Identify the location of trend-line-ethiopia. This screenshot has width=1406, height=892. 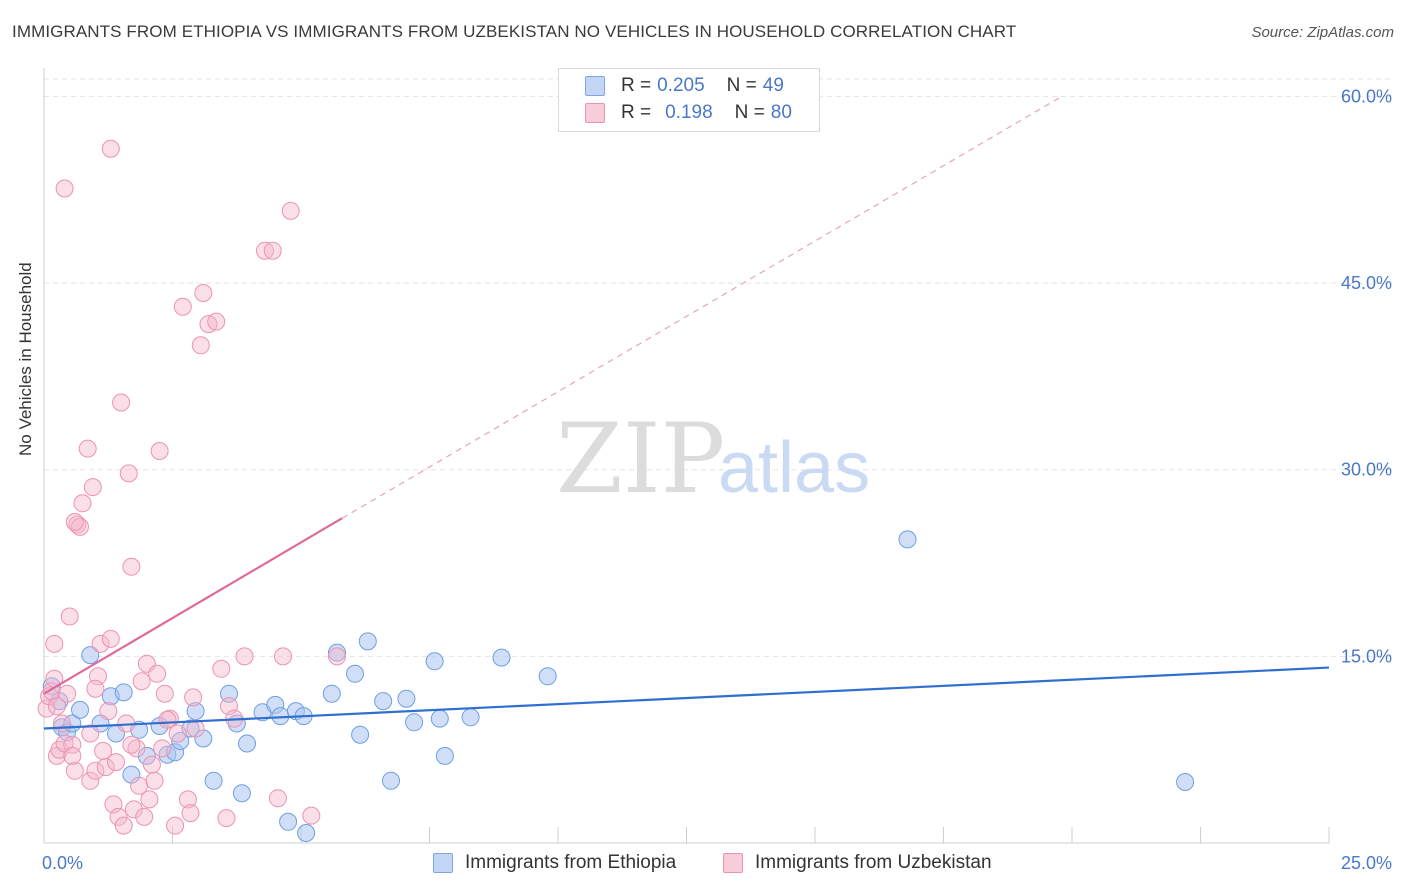
(686, 698).